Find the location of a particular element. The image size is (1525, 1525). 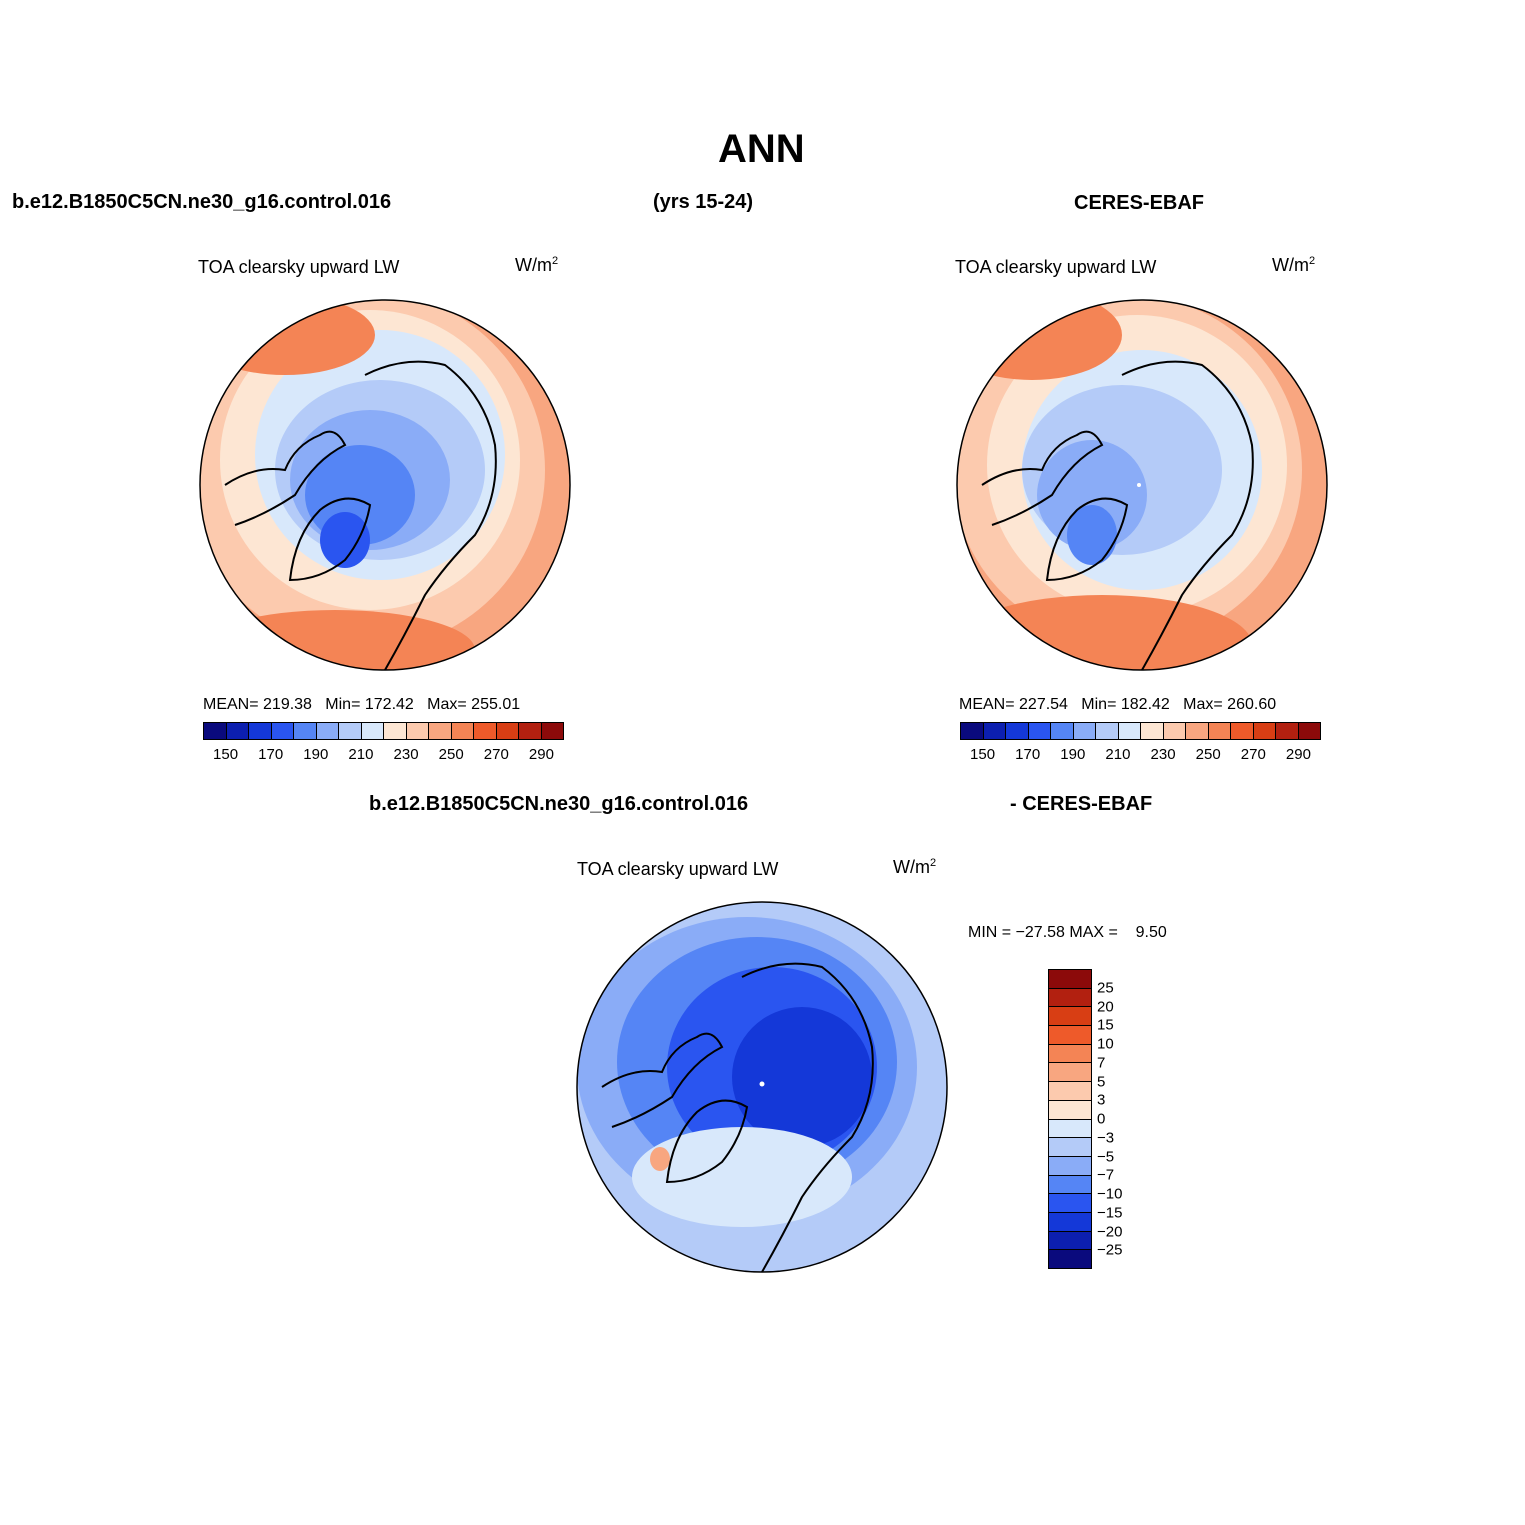

panel1-unit: W/m2 is located at coordinates (537, 265).